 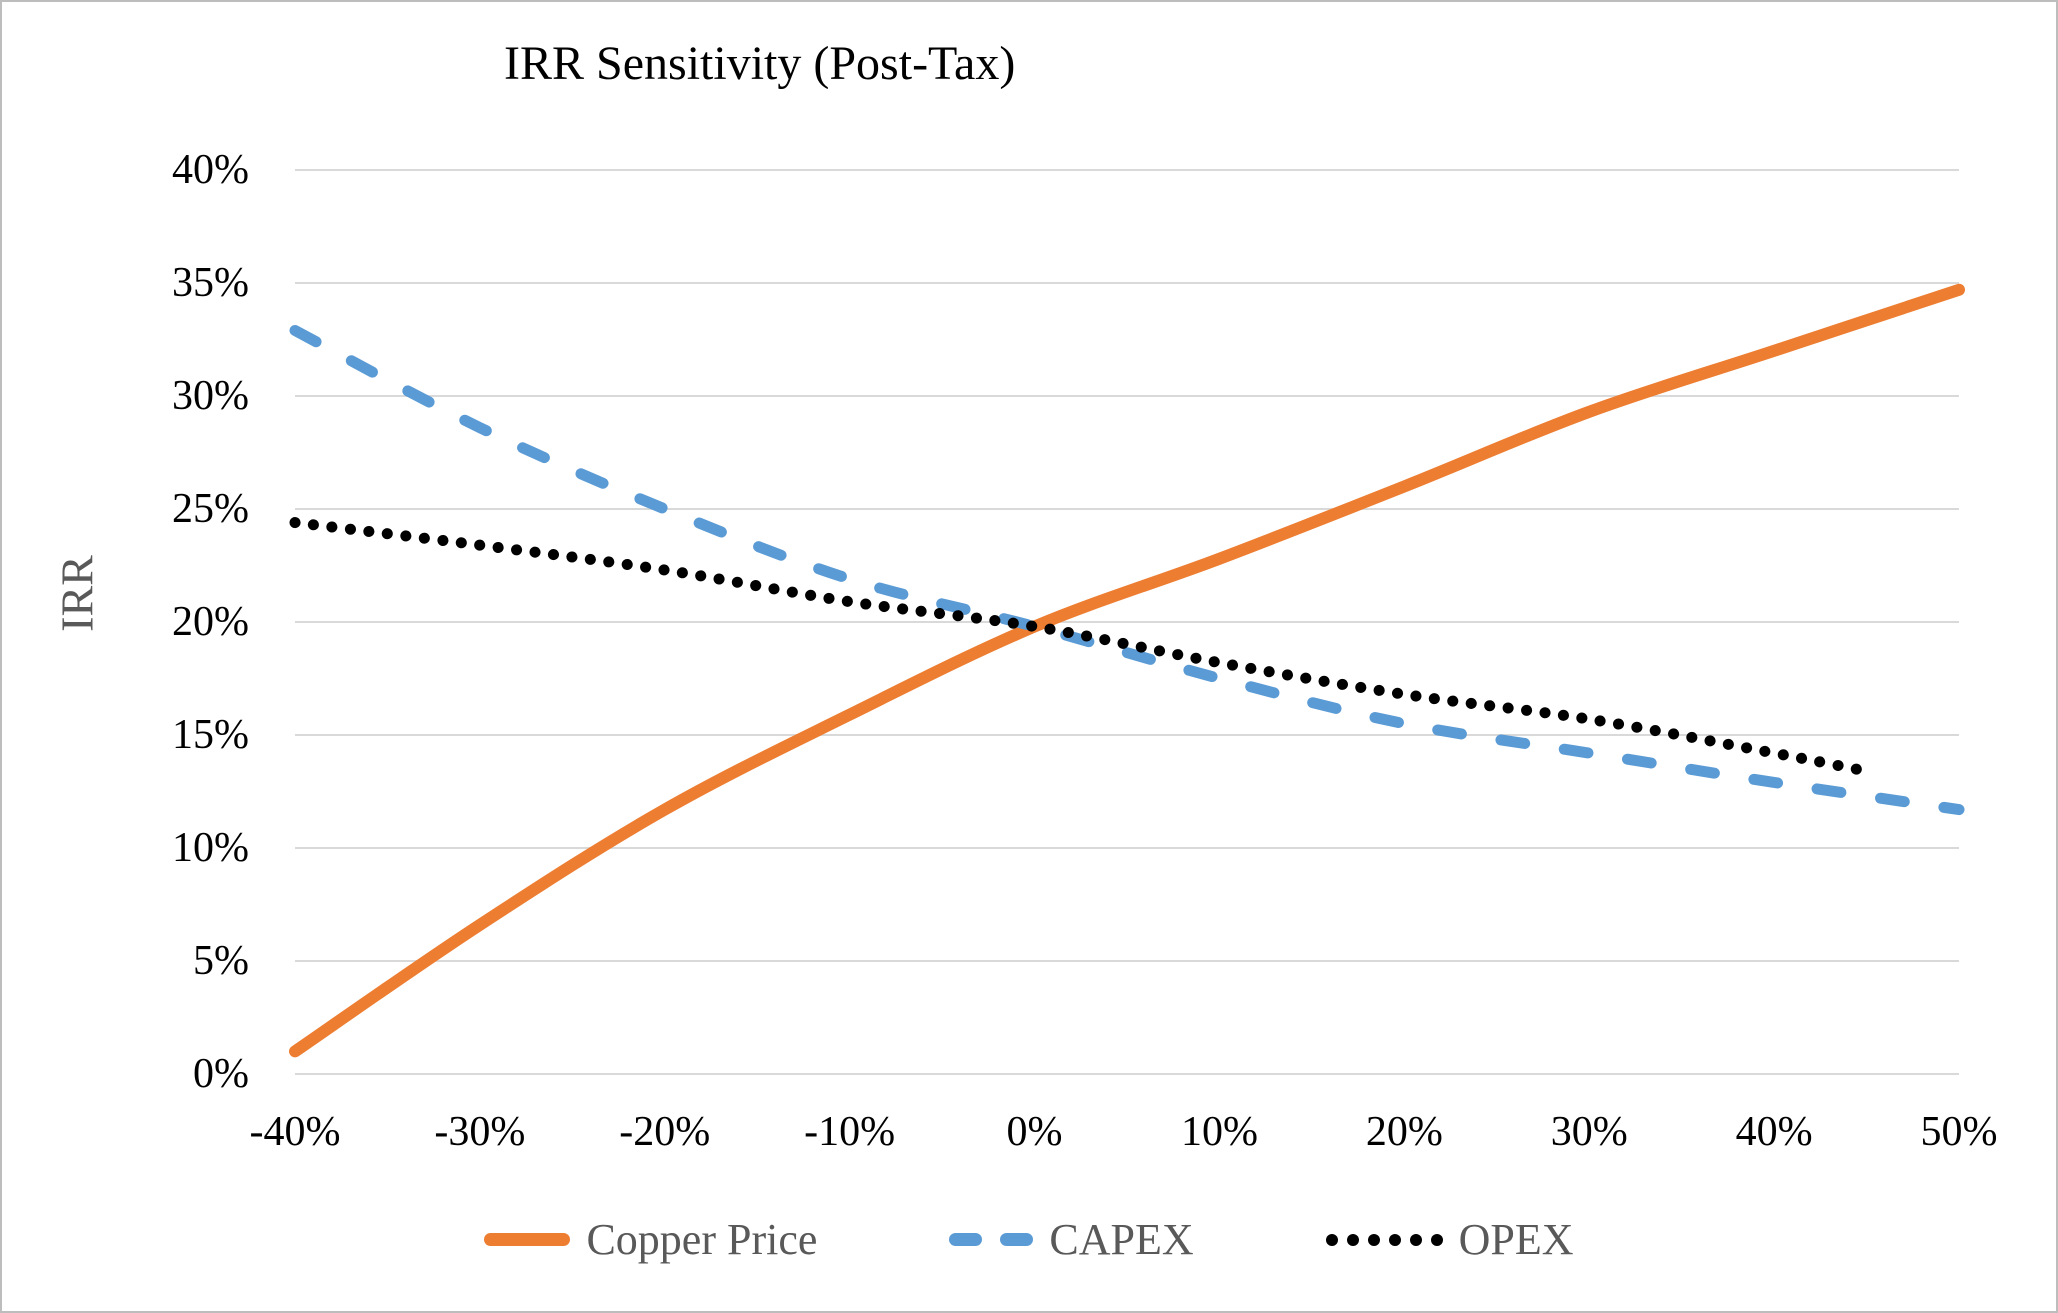 What do you see at coordinates (702, 1239) in the screenshot?
I see `legend-label-copper-price: Copper Price` at bounding box center [702, 1239].